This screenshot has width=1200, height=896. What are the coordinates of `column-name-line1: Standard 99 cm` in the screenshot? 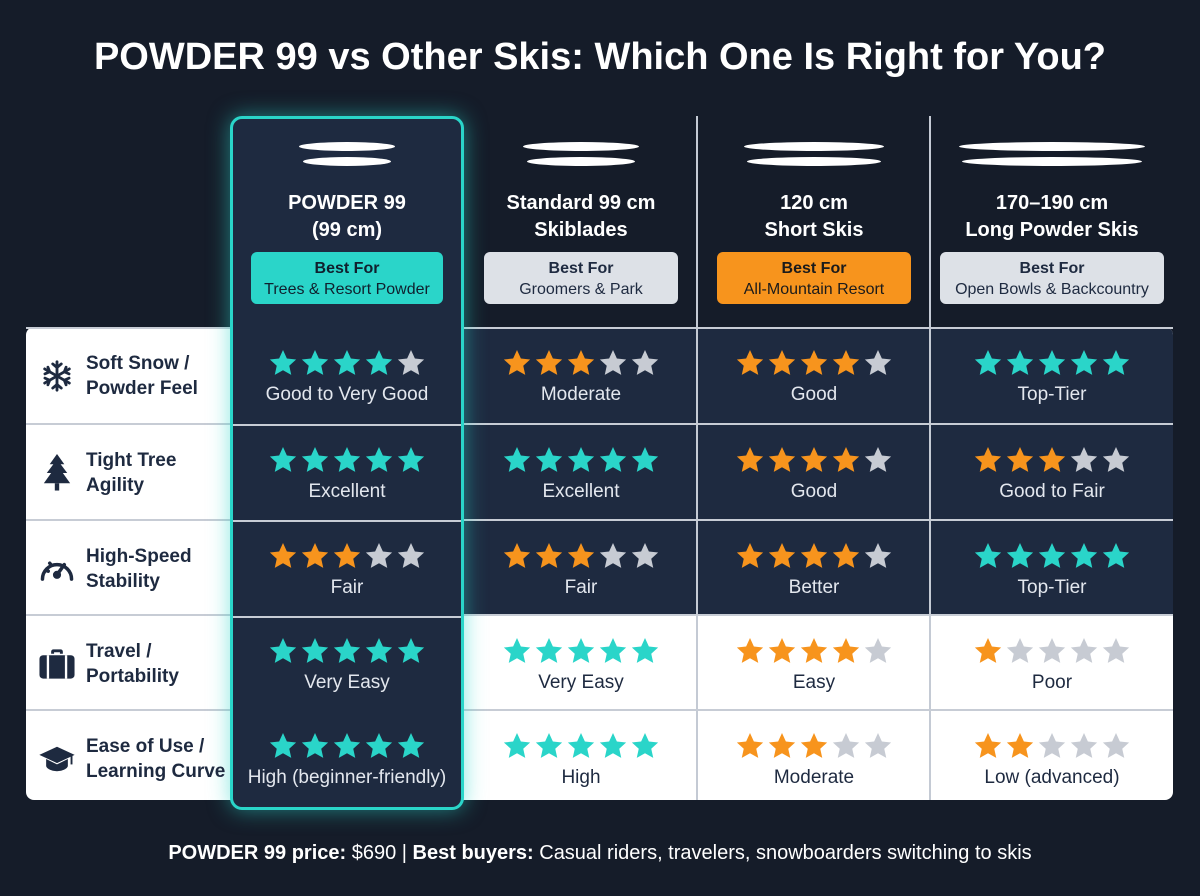 It's located at (581, 203).